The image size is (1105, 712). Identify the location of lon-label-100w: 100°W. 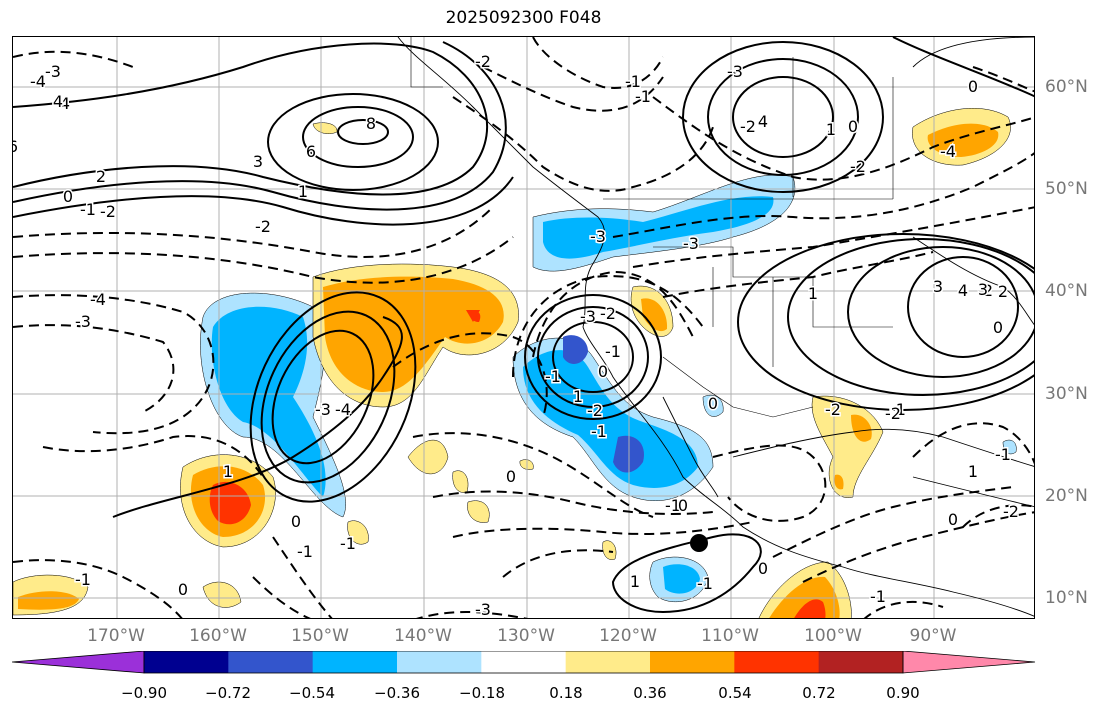
(833, 636).